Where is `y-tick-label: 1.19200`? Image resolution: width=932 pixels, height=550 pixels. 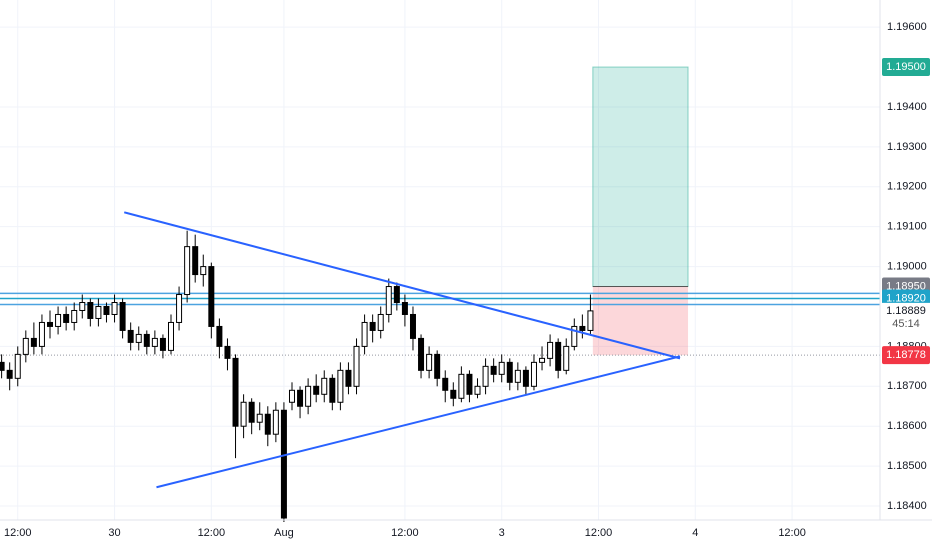 y-tick-label: 1.19200 is located at coordinates (907, 187).